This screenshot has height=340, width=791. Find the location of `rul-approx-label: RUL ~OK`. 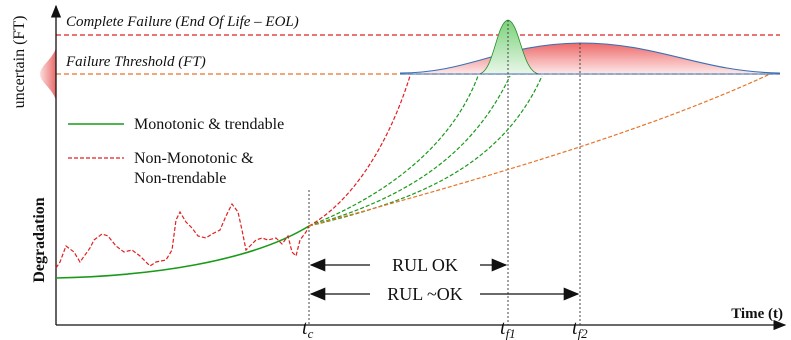

rul-approx-label: RUL ~OK is located at coordinates (425, 294).